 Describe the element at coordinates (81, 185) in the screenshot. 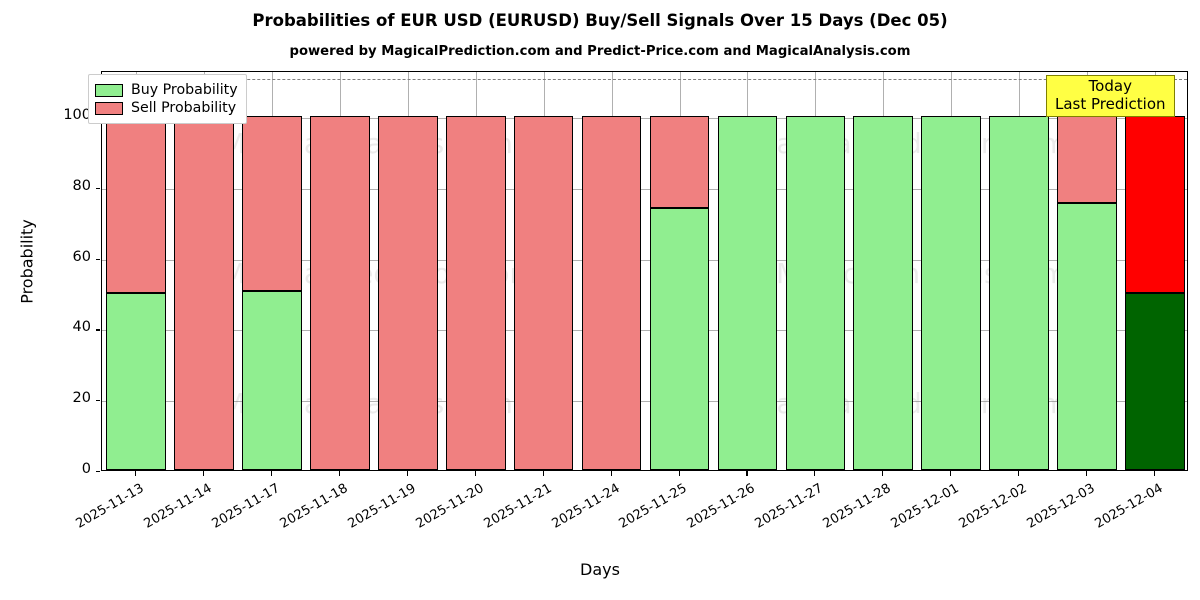

I see `y-tick-label: 80` at that location.